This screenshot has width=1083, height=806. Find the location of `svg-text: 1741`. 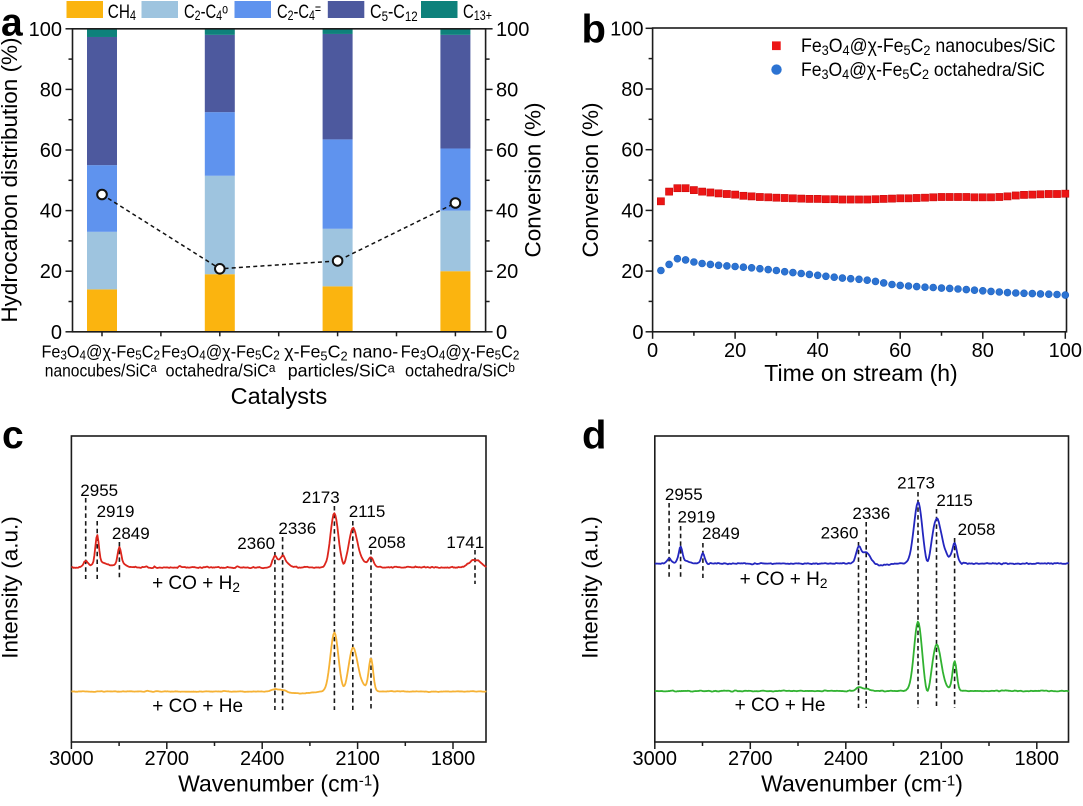

svg-text: 1741 is located at coordinates (465, 542).